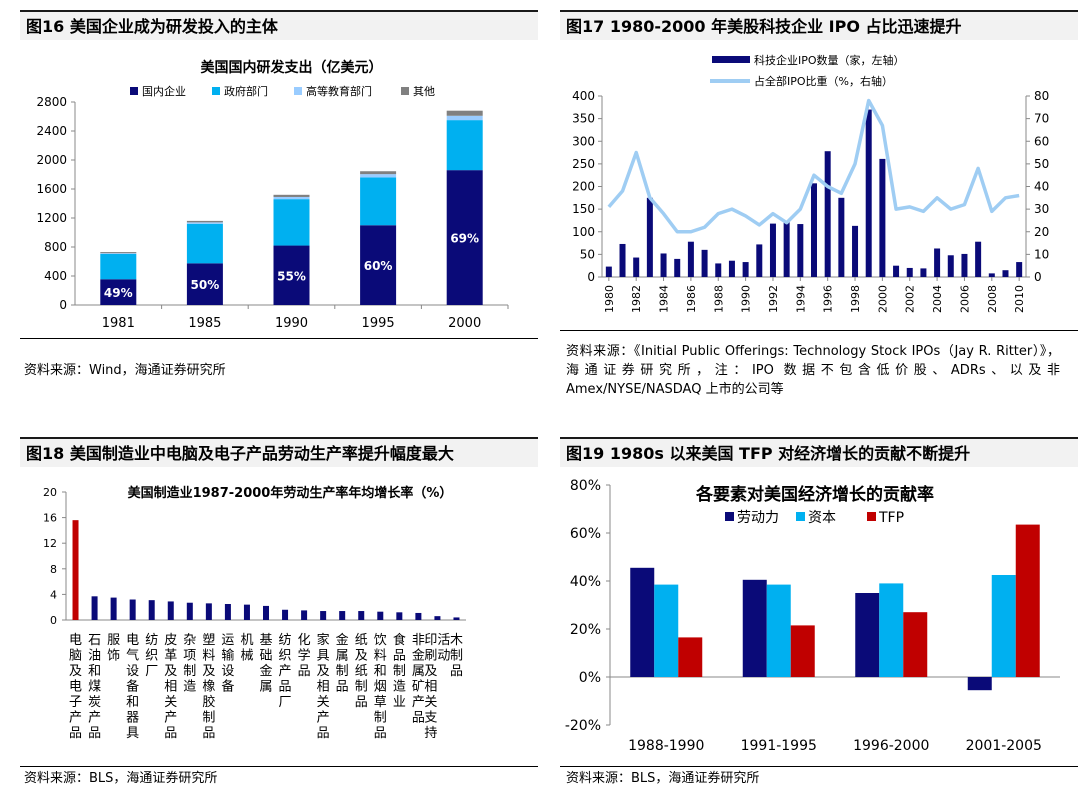 The height and width of the screenshot is (797, 1080). Describe the element at coordinates (937, 299) in the screenshot. I see `x-tick-label: 2004` at that location.